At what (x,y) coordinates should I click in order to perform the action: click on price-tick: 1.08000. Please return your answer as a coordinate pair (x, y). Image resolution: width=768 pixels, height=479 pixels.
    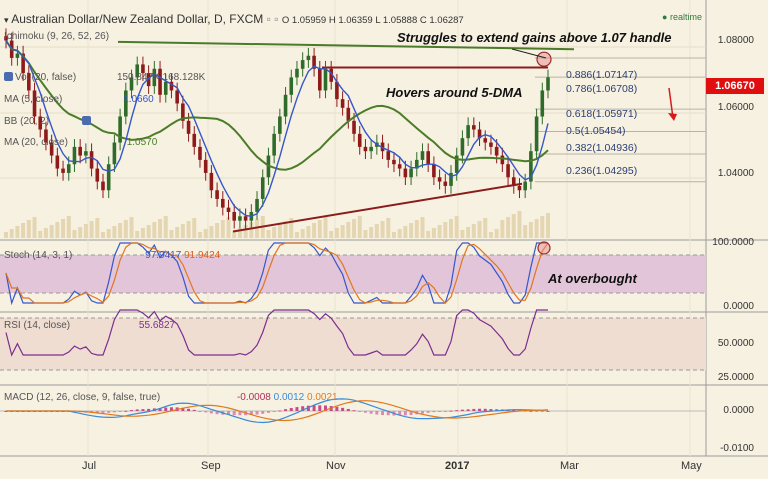
    Looking at the image, I should click on (735, 40).